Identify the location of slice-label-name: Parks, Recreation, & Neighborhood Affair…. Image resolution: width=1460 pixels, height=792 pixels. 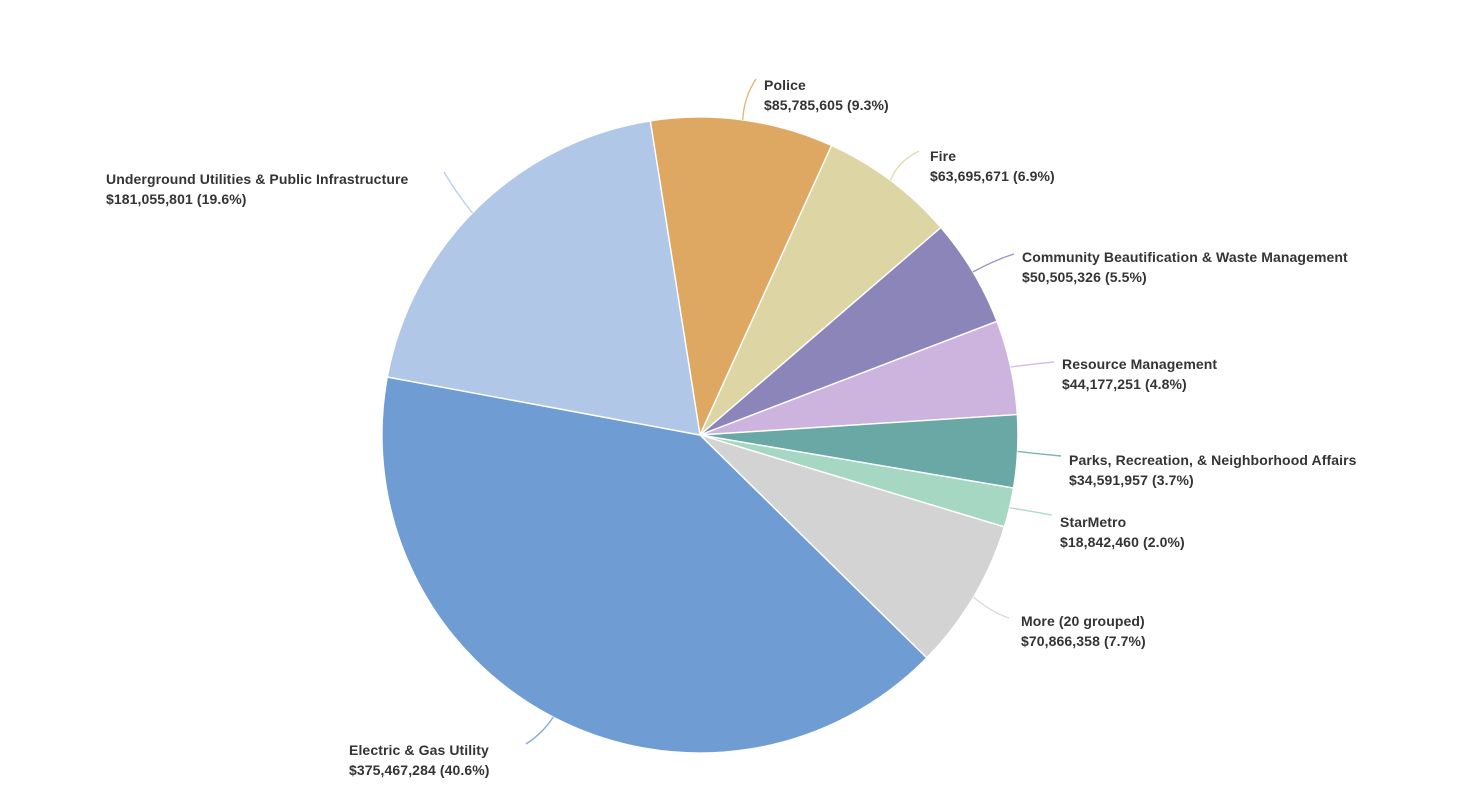
(1213, 460).